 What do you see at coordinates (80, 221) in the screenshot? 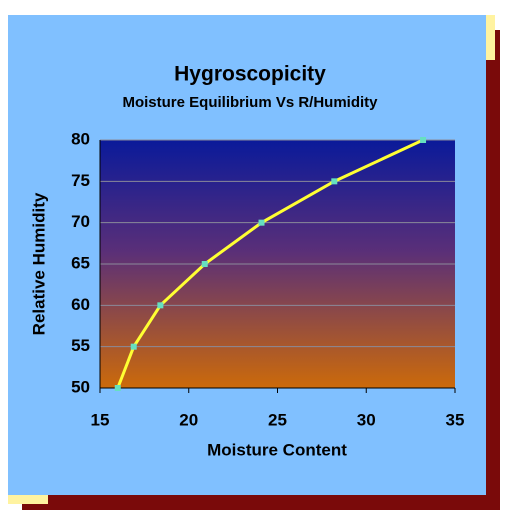
I see `y-tick-label: 70` at bounding box center [80, 221].